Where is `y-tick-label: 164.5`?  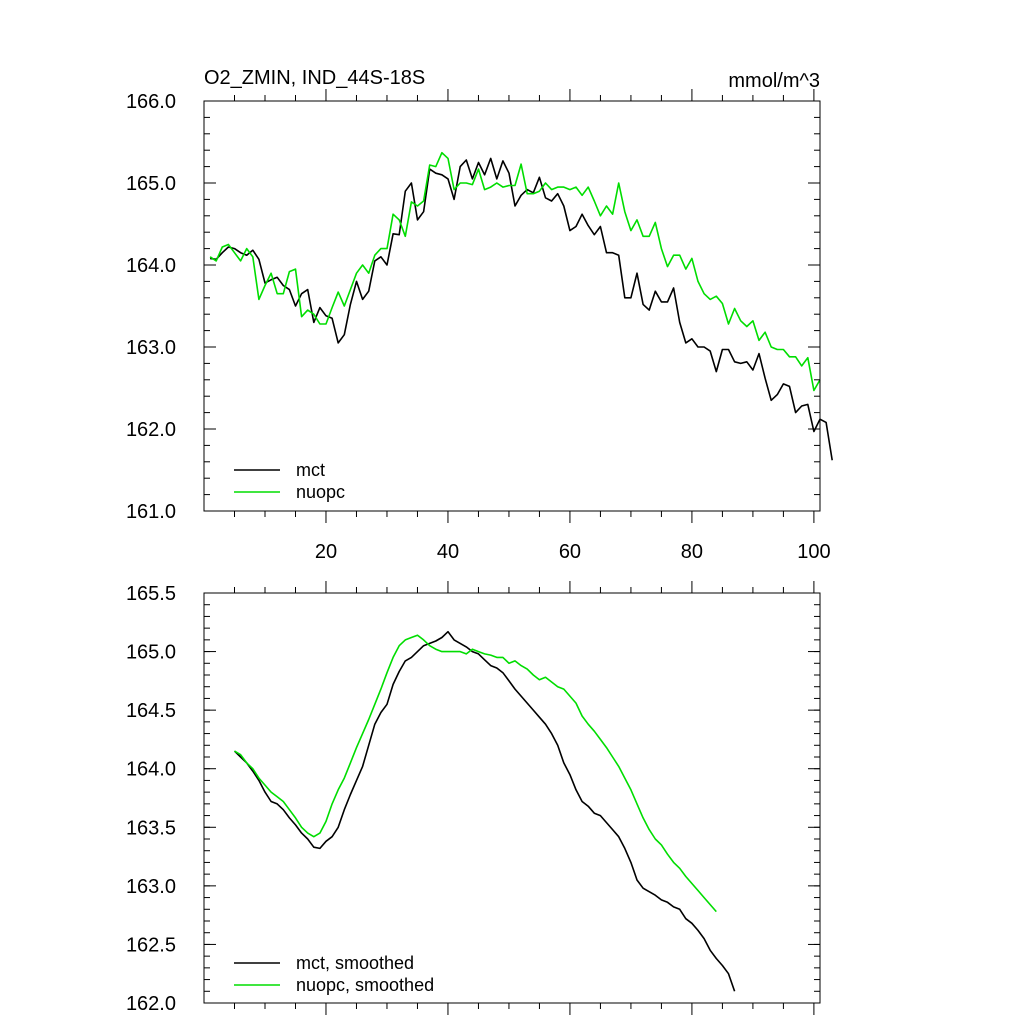 y-tick-label: 164.5 is located at coordinates (151, 711).